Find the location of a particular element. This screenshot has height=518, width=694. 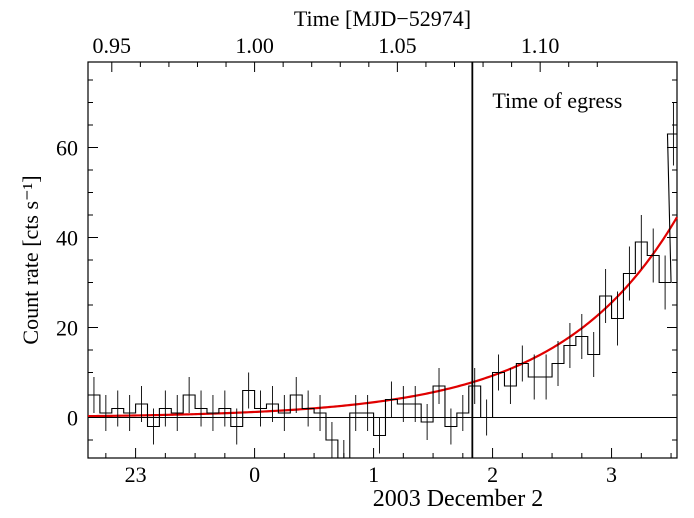

x-top-axis-title: Time [MJD−52974] is located at coordinates (382, 18).